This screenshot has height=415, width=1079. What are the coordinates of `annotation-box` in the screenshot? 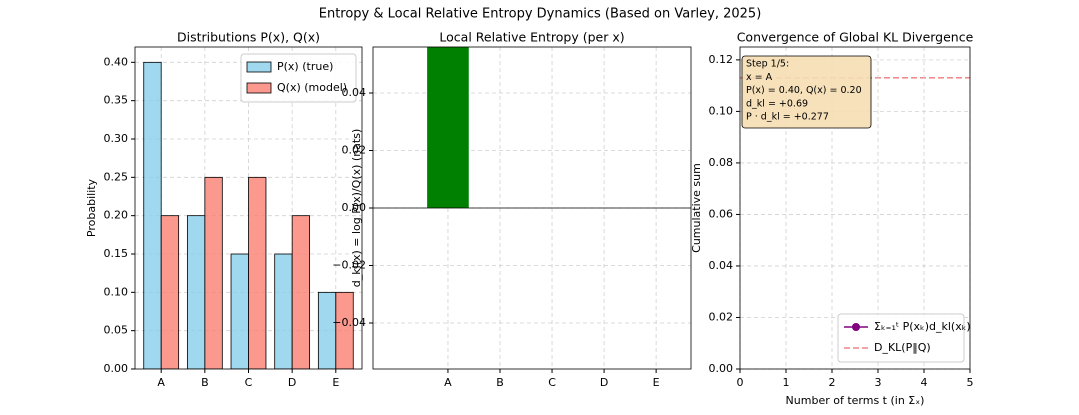 It's located at (806, 92).